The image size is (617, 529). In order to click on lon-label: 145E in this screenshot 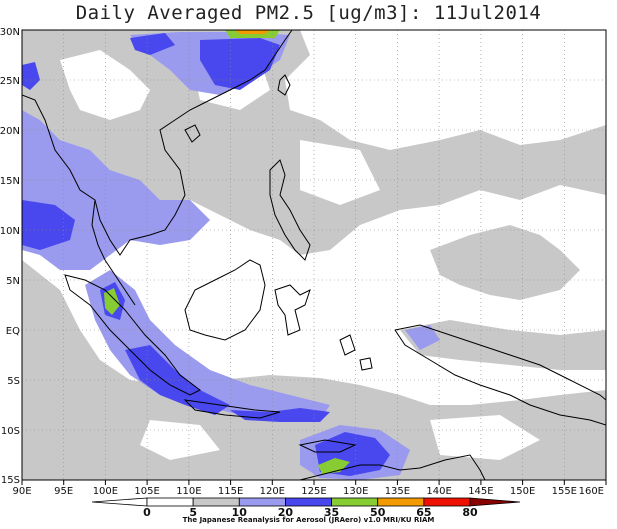, I will do `click(480, 491)`.